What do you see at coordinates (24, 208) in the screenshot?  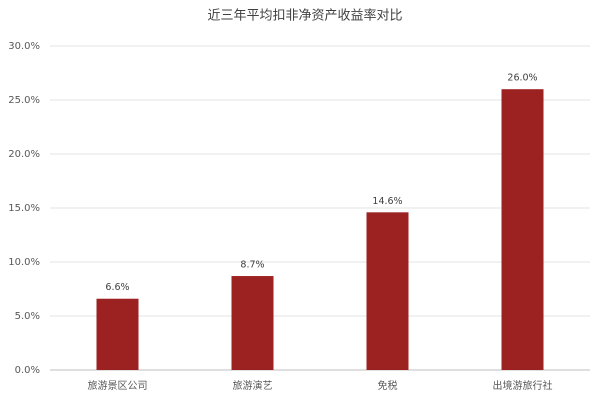 I see `y-tick-label: 15.0%` at bounding box center [24, 208].